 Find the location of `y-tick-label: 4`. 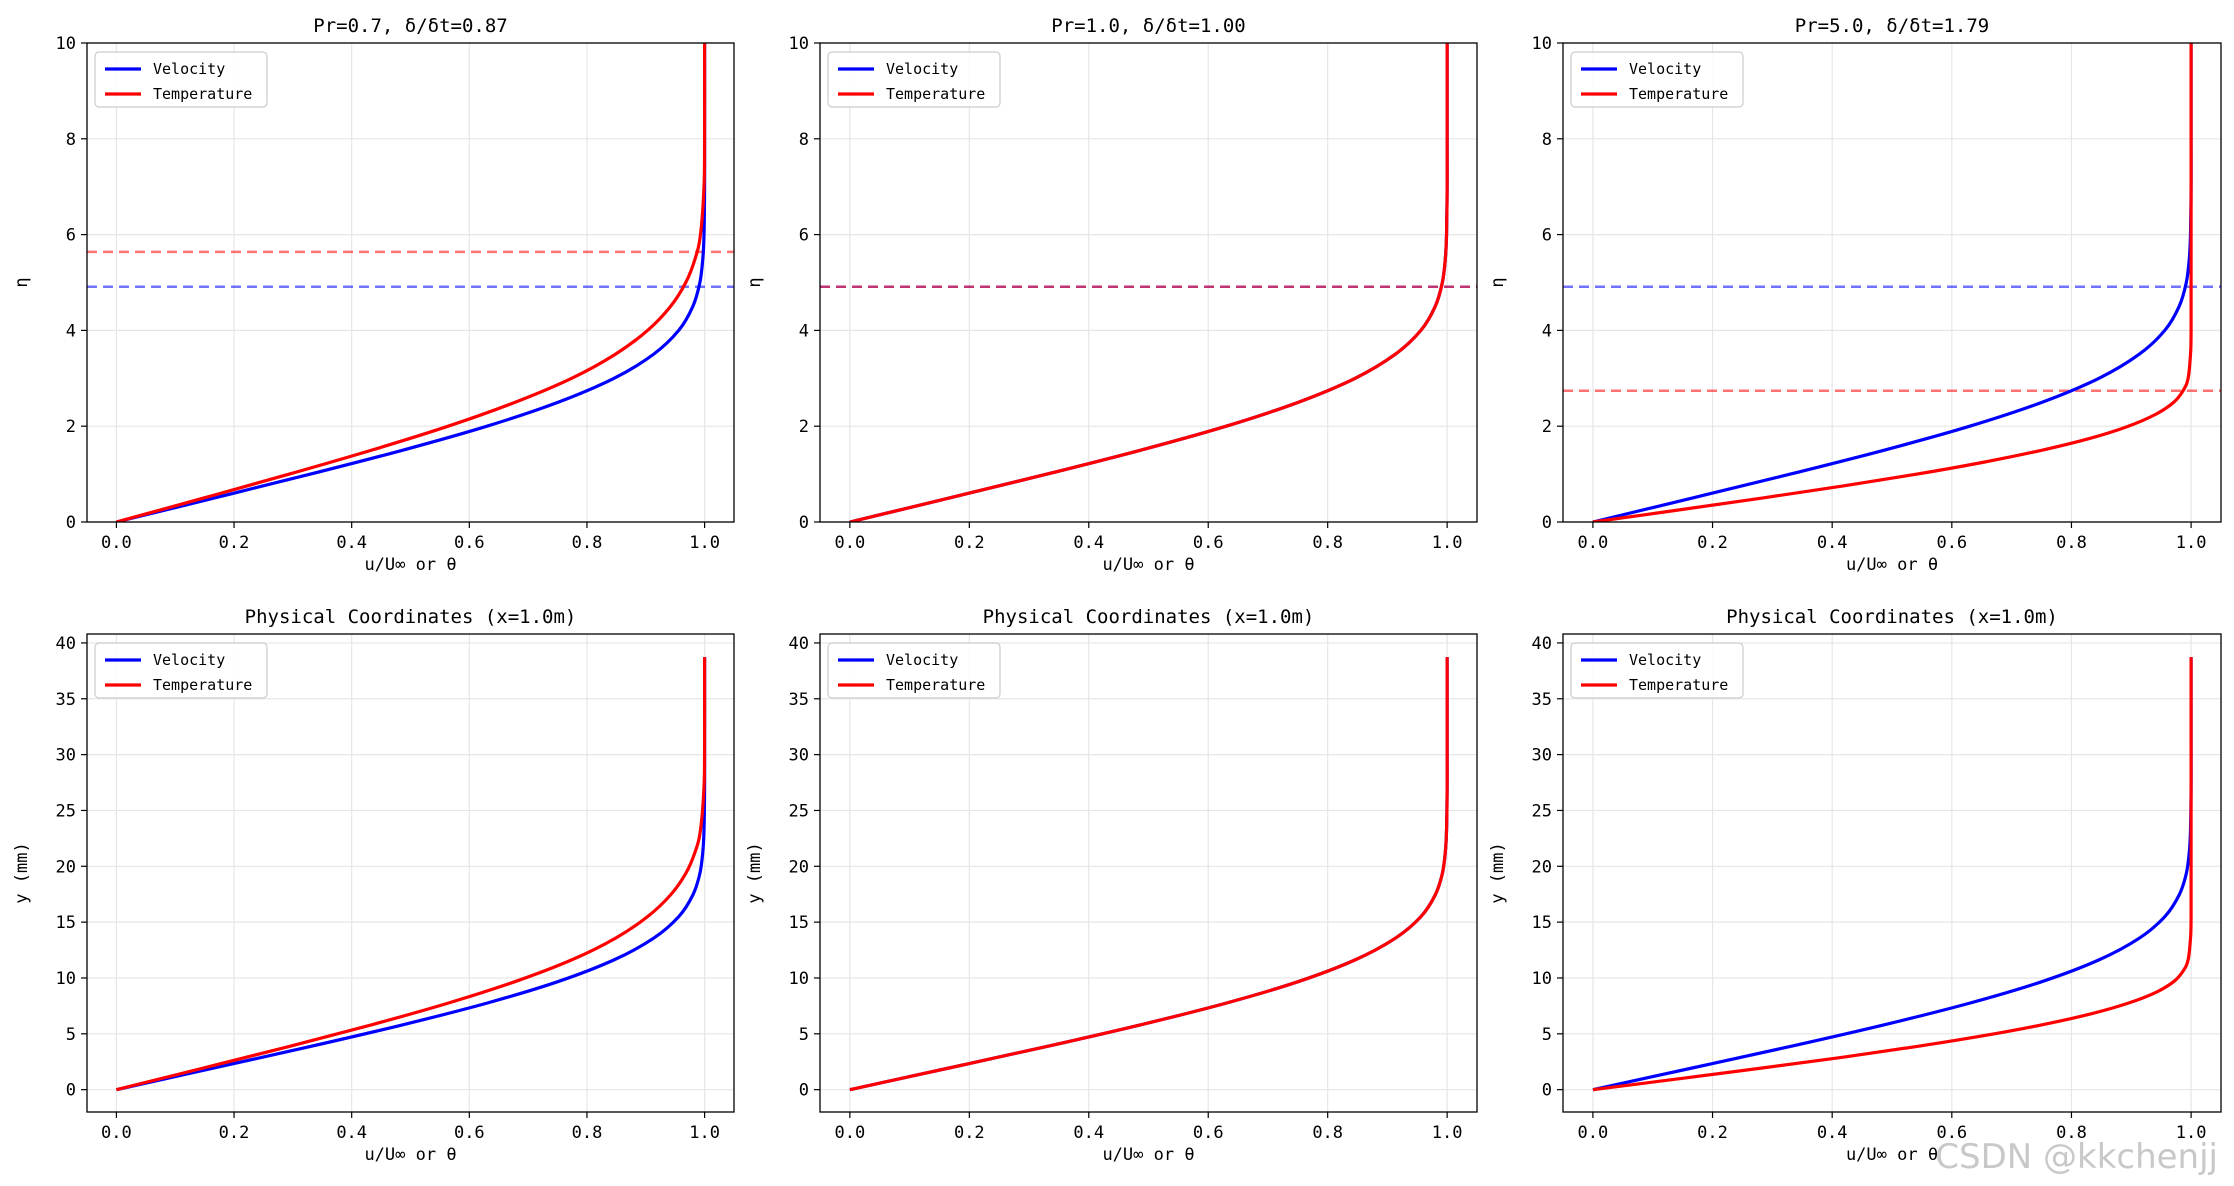

y-tick-label: 4 is located at coordinates (1547, 331).